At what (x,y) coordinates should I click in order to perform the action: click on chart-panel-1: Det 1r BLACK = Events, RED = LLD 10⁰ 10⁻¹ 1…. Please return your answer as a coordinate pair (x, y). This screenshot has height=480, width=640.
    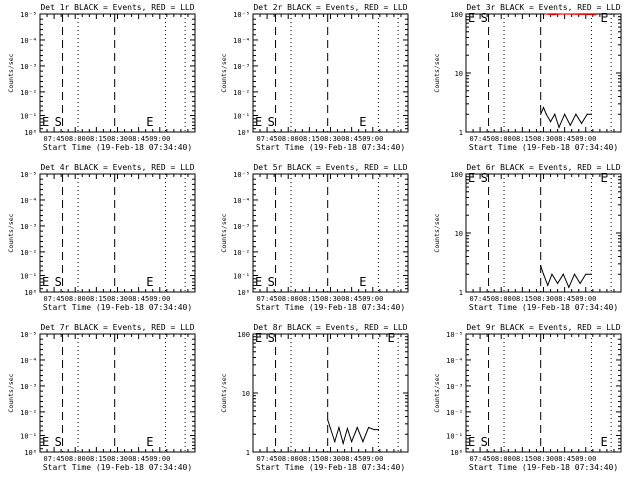
    Looking at the image, I should click on (101, 77).